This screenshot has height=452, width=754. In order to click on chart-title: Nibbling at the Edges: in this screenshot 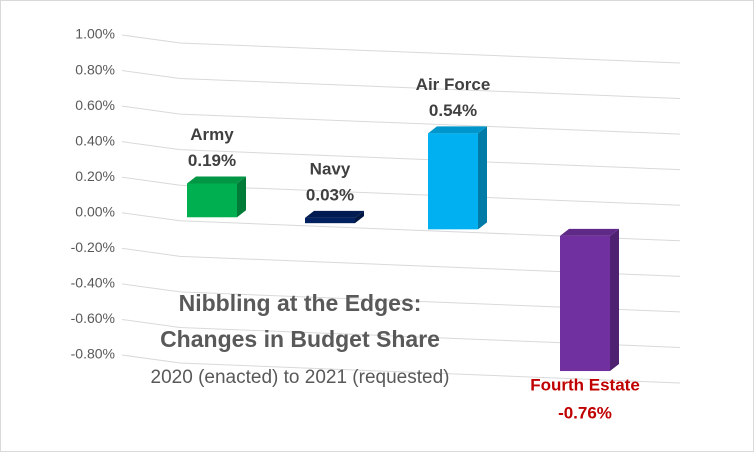, I will do `click(300, 303)`.